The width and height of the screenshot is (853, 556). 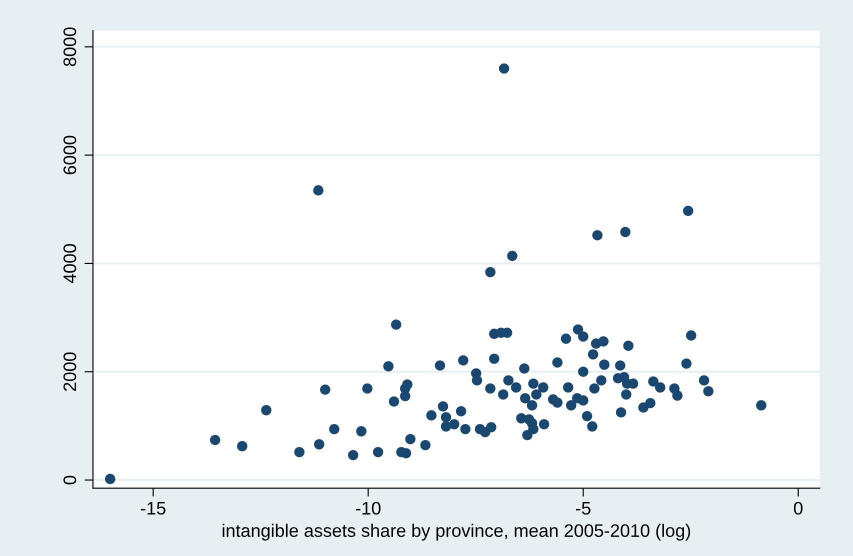 What do you see at coordinates (69, 264) in the screenshot?
I see `y-tick-label: 4000` at bounding box center [69, 264].